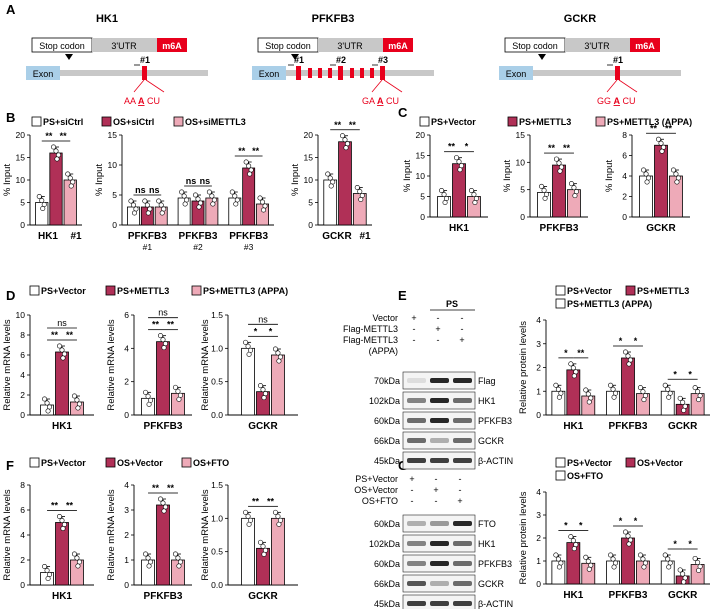 This screenshot has width=720, height=609. I want to click on motif-pointer, so click(393, 86).